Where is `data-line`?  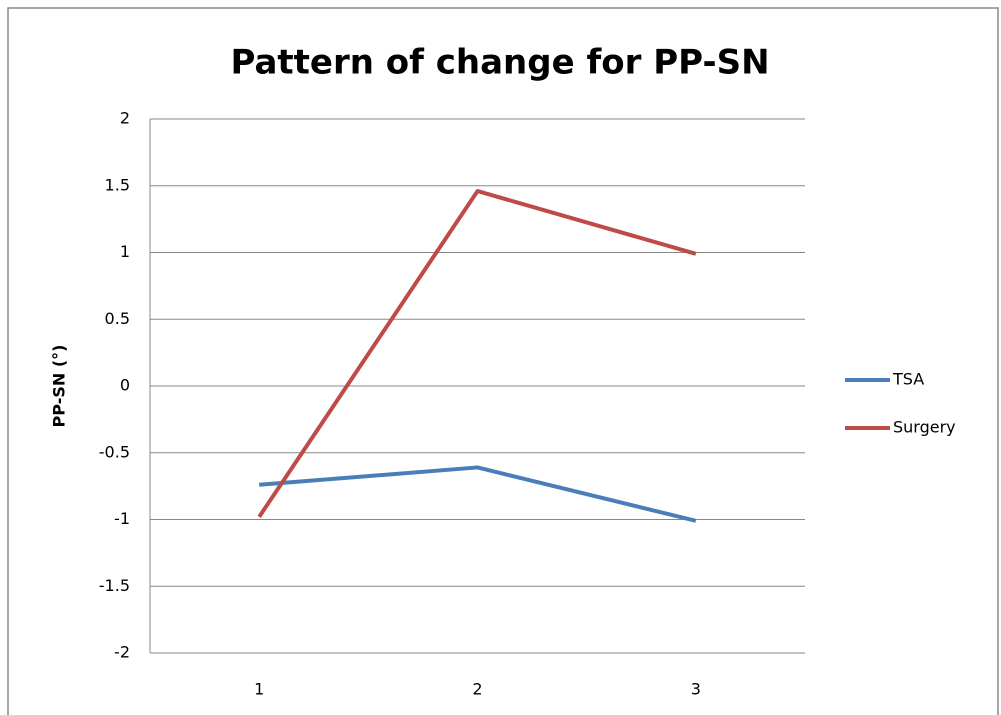
data-line is located at coordinates (478, 494).